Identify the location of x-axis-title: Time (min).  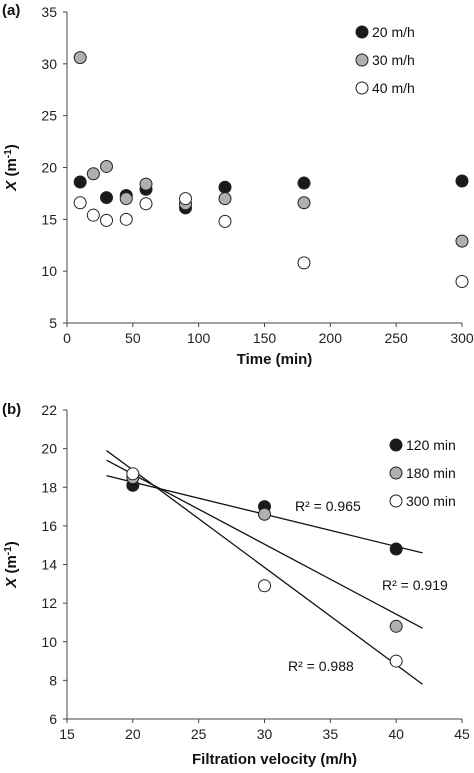
(275, 359).